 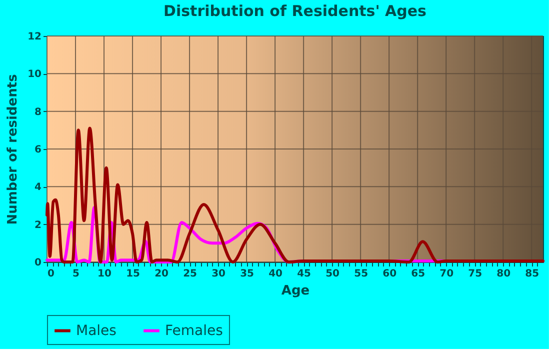 What do you see at coordinates (219, 274) in the screenshot?
I see `x-tick-label: 30` at bounding box center [219, 274].